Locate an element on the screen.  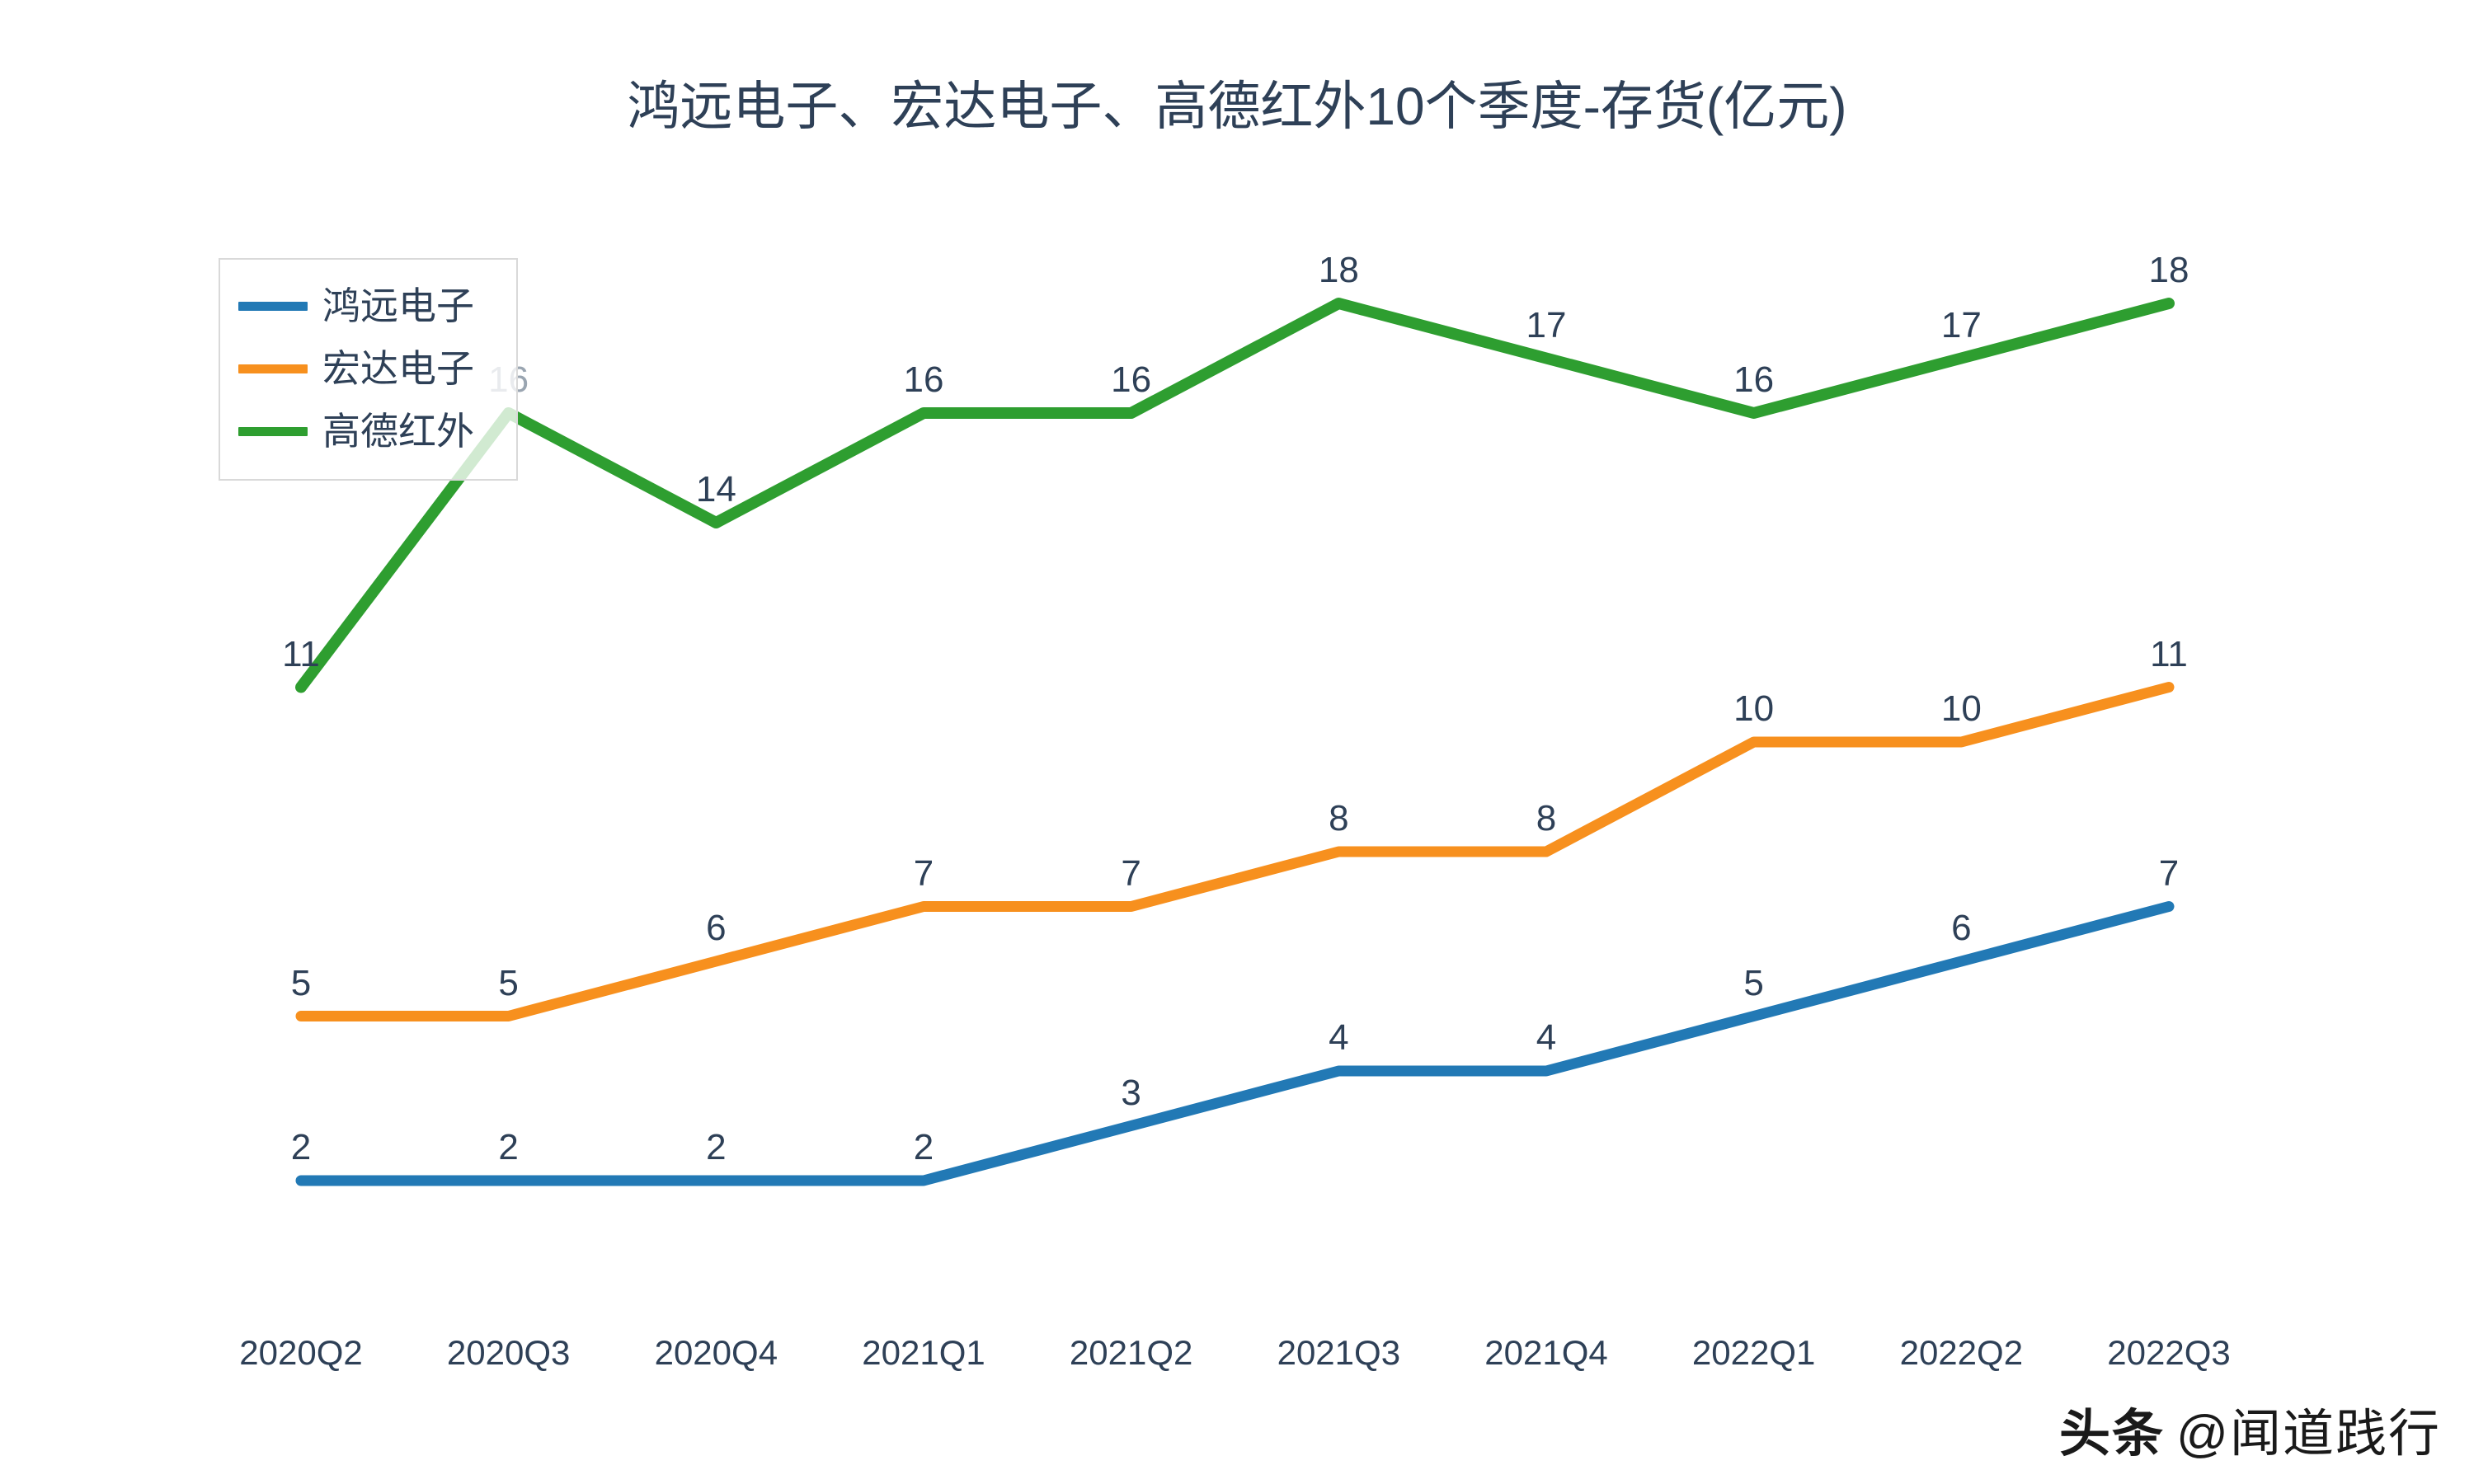
data-label-s2-p0: 11 is located at coordinates (301, 653).